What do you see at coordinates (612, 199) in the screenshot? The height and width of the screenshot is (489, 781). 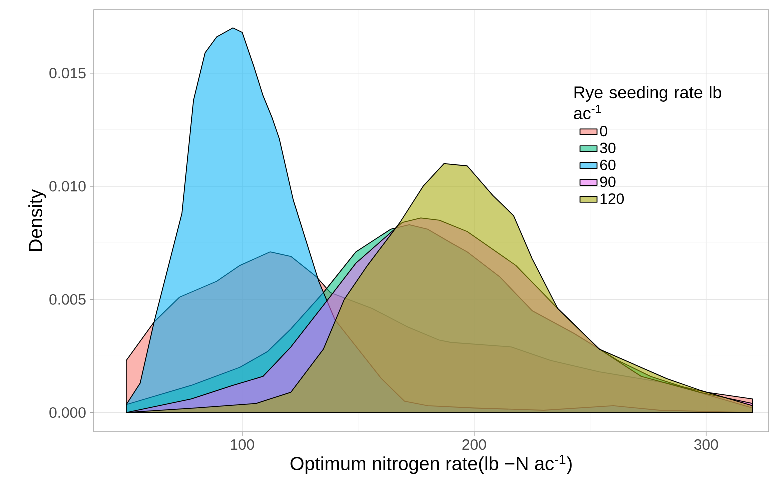 I see `legend-label: 120` at bounding box center [612, 199].